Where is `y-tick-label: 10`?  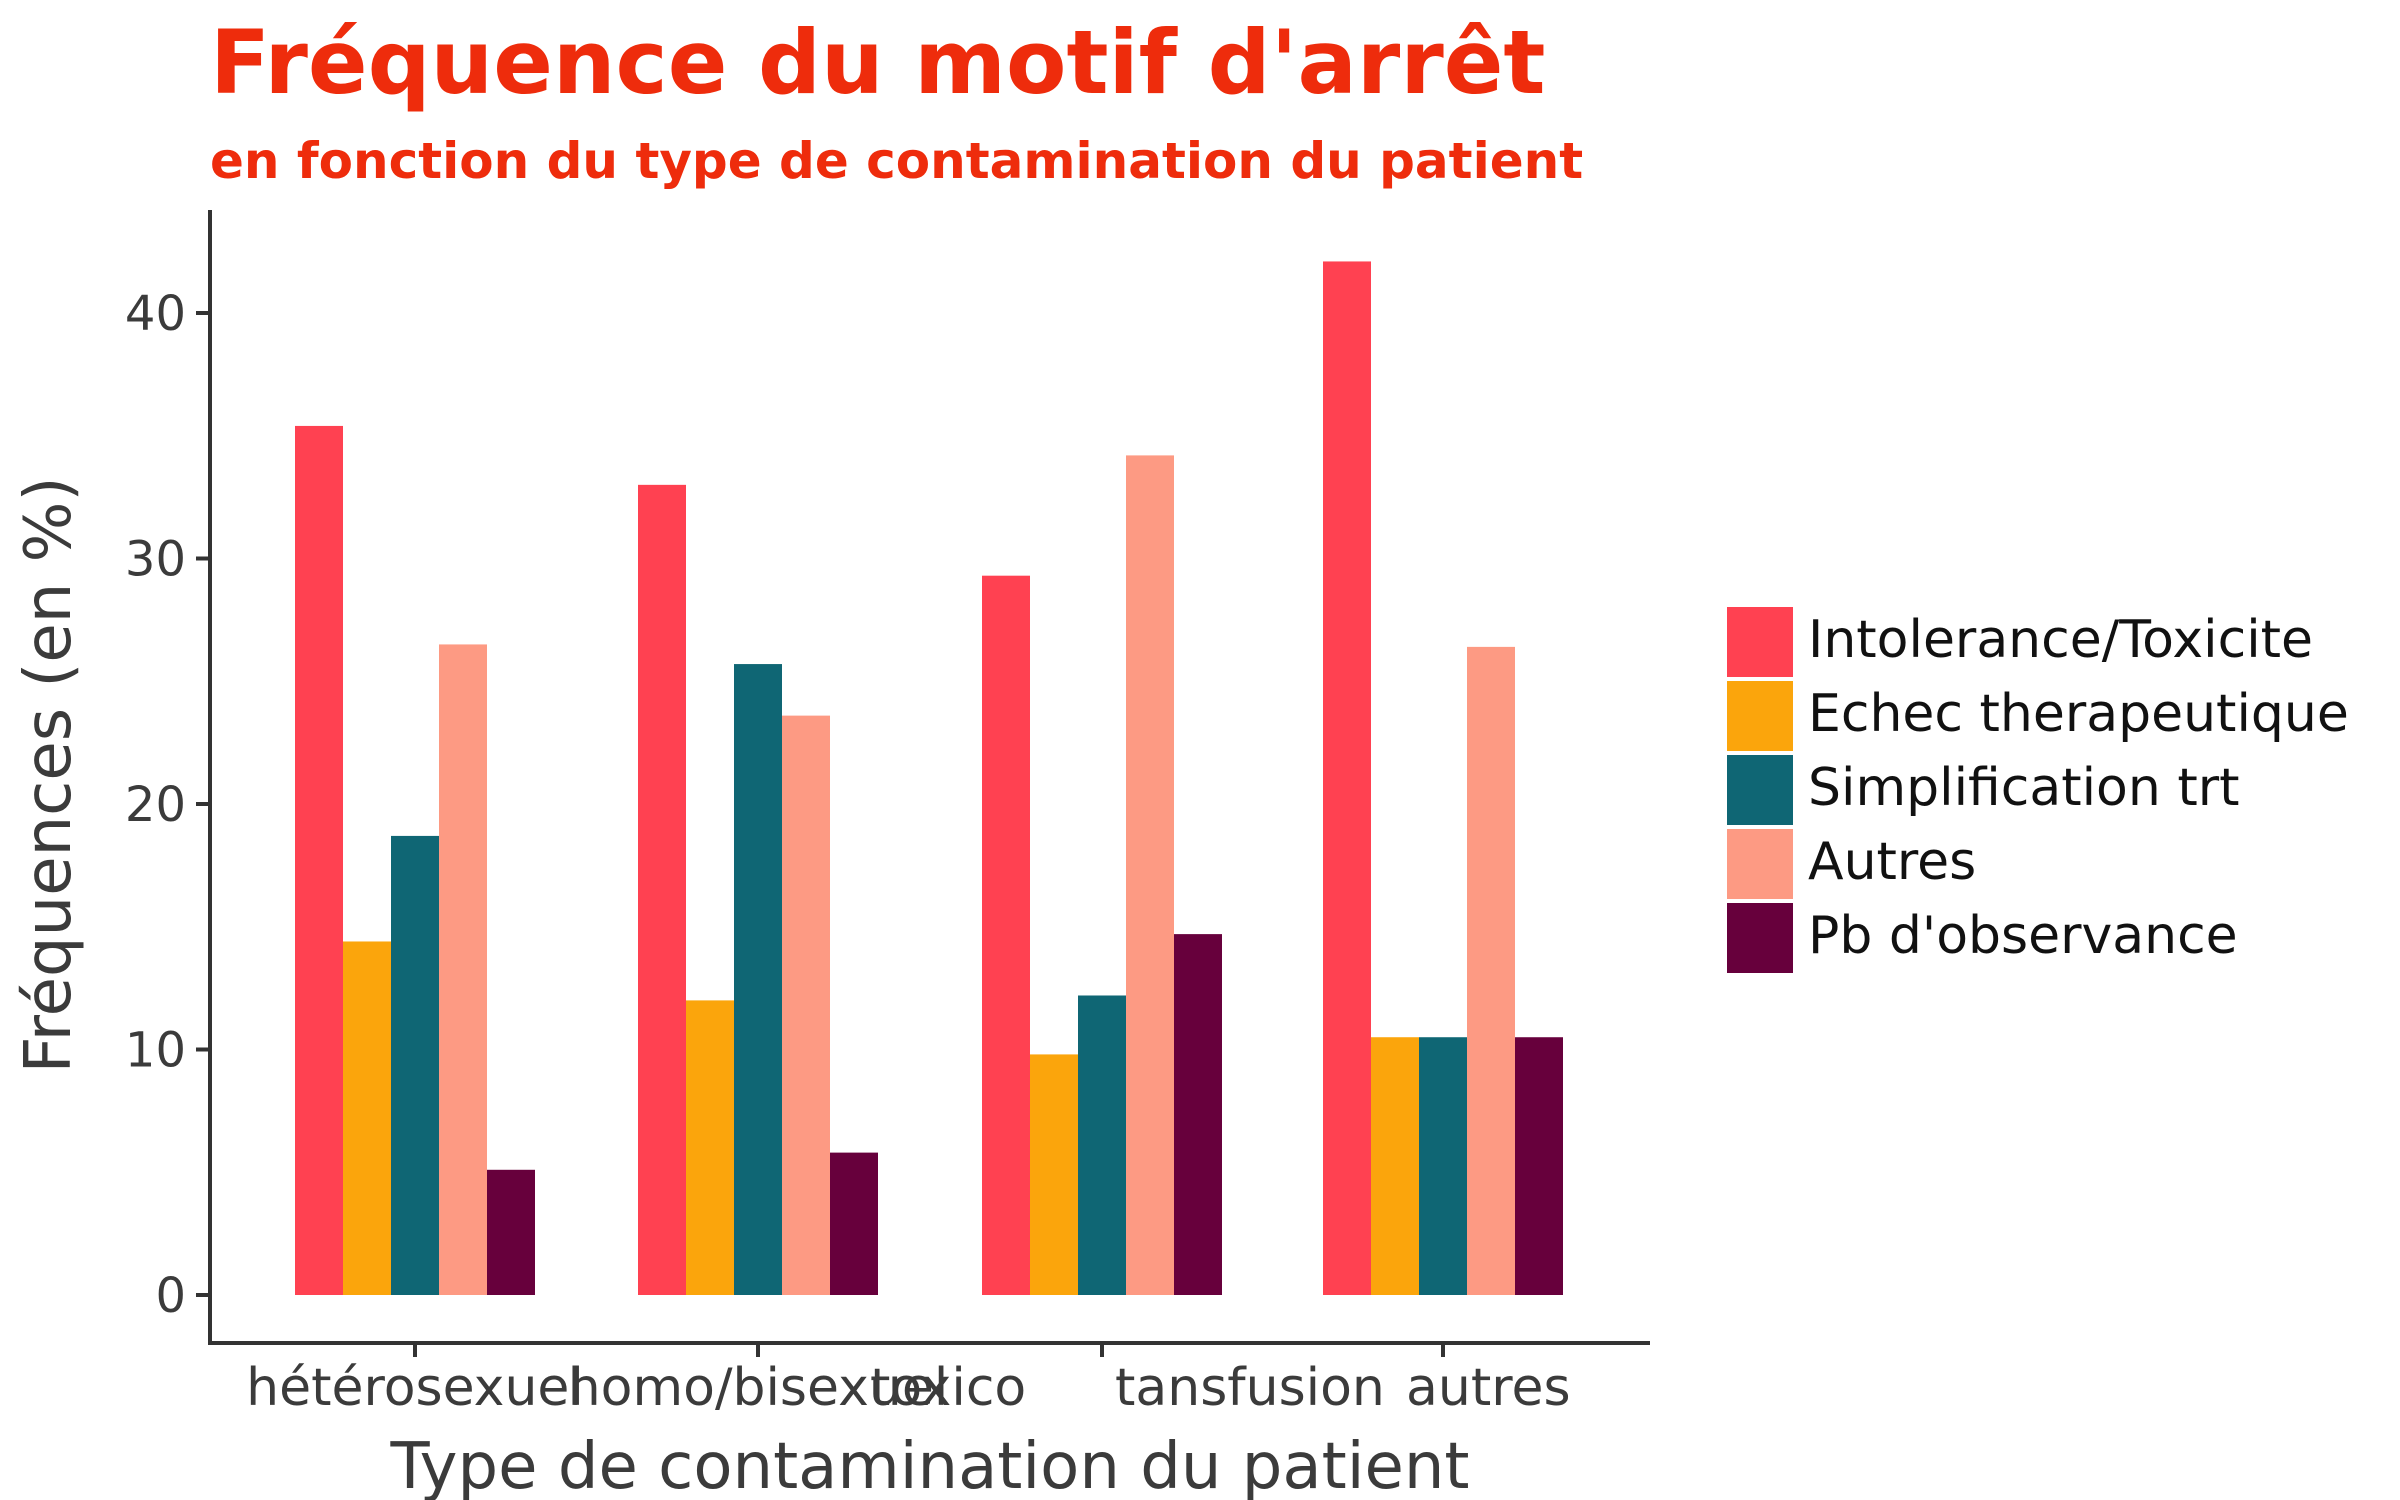
y-tick-label: 10 is located at coordinates (155, 1051).